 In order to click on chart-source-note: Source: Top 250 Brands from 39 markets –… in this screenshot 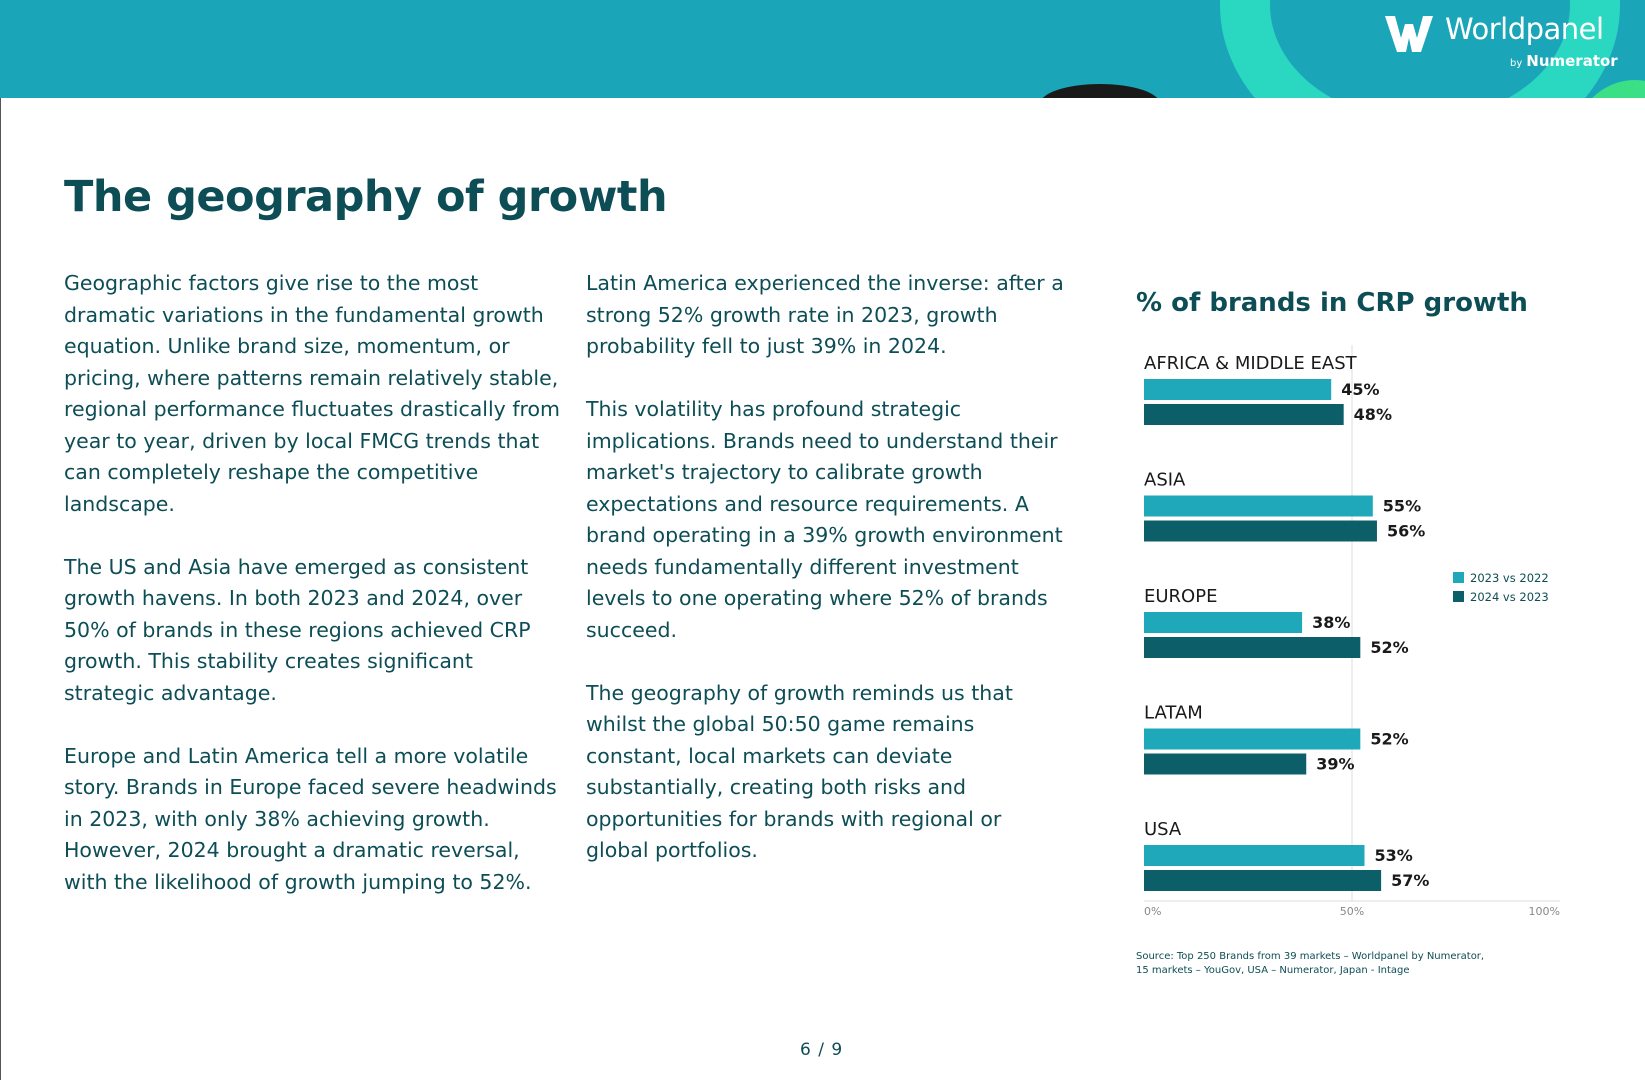, I will do `click(1310, 963)`.